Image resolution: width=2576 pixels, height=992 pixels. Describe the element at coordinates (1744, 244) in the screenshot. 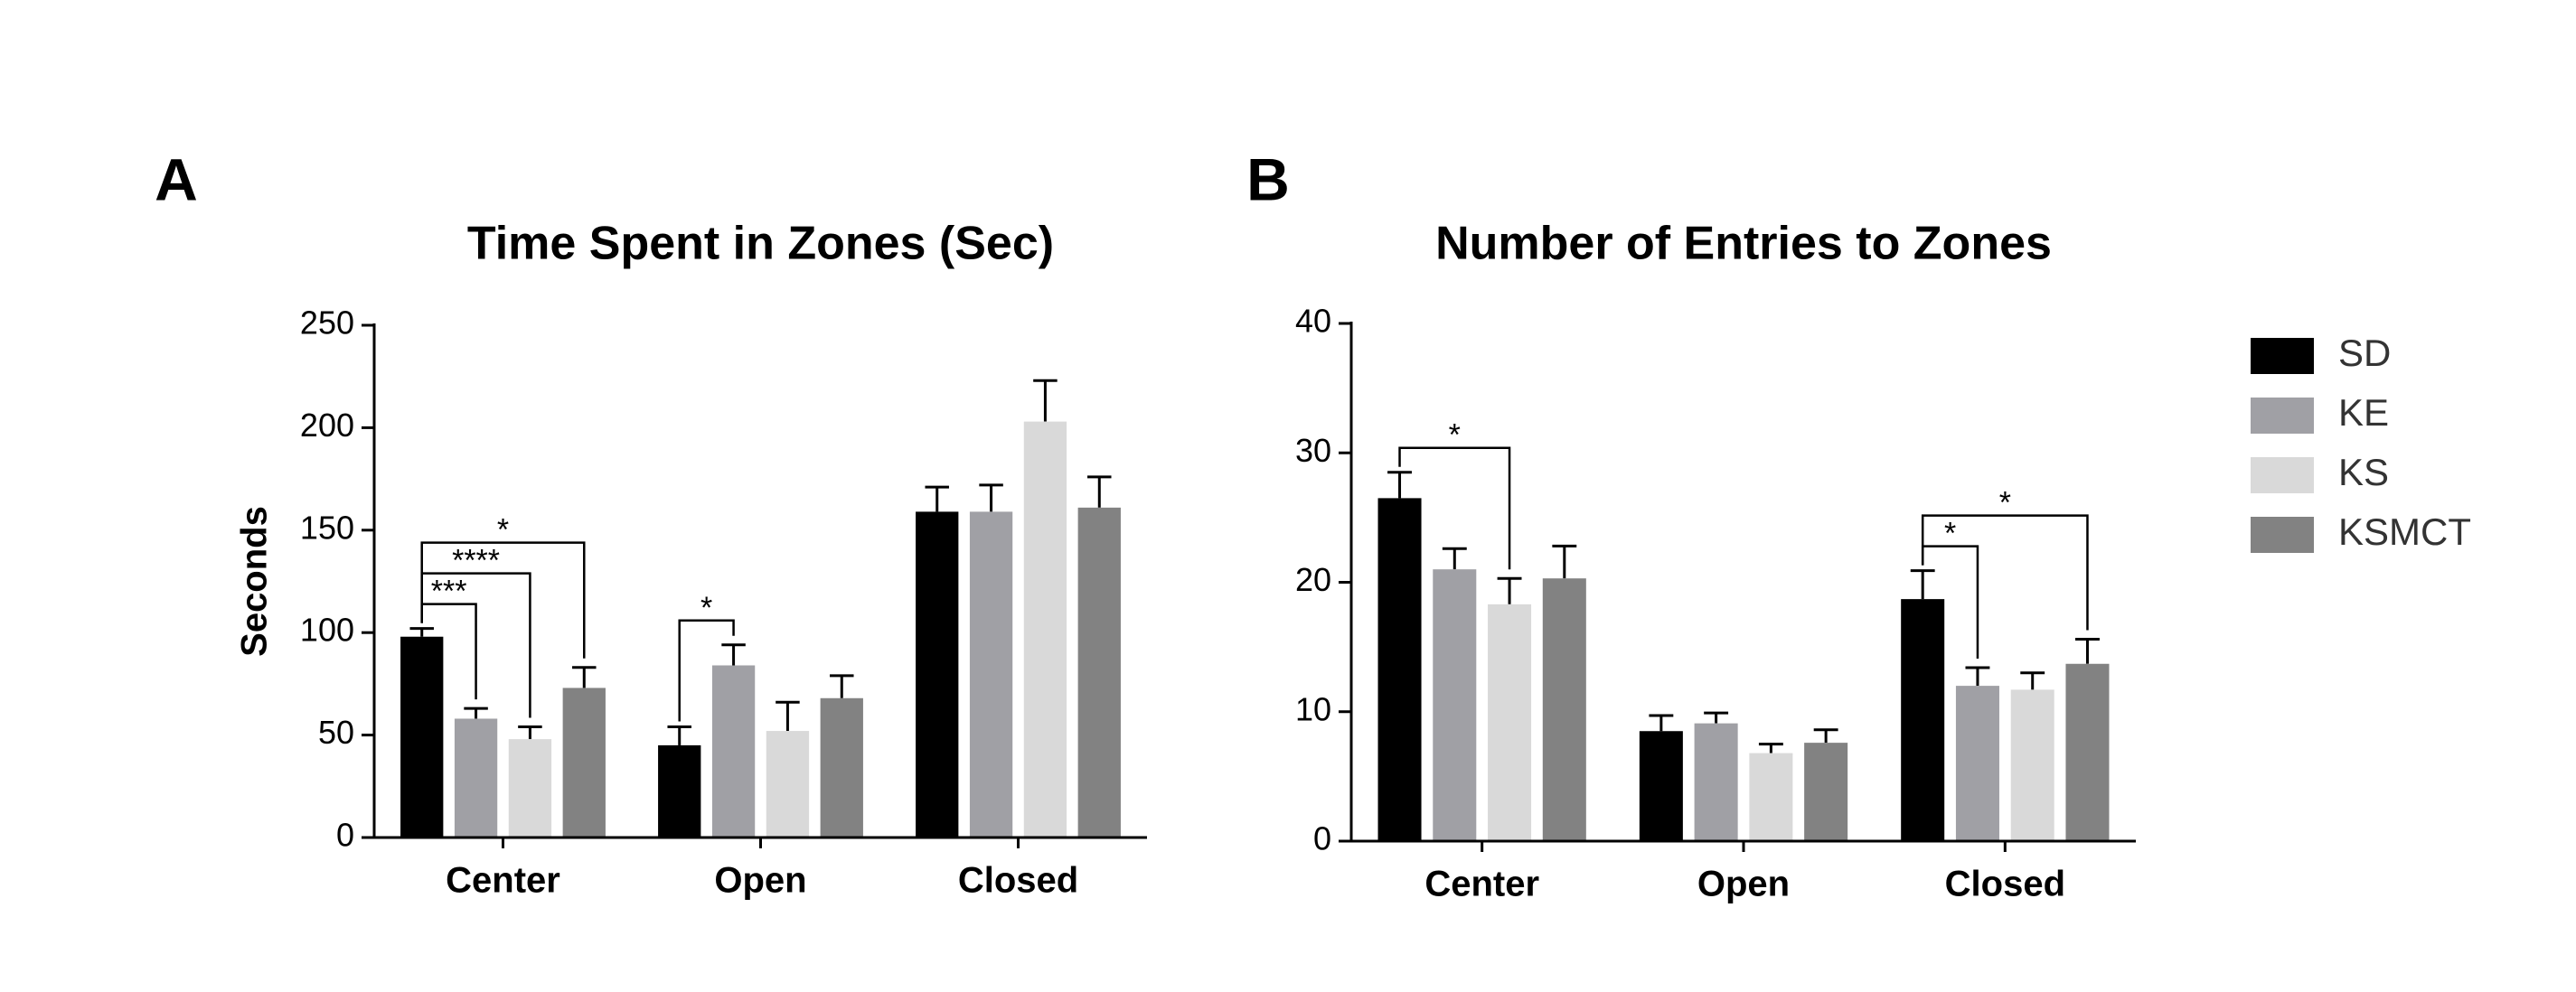

I see `chart-title: Number of Entries to Zones` at that location.